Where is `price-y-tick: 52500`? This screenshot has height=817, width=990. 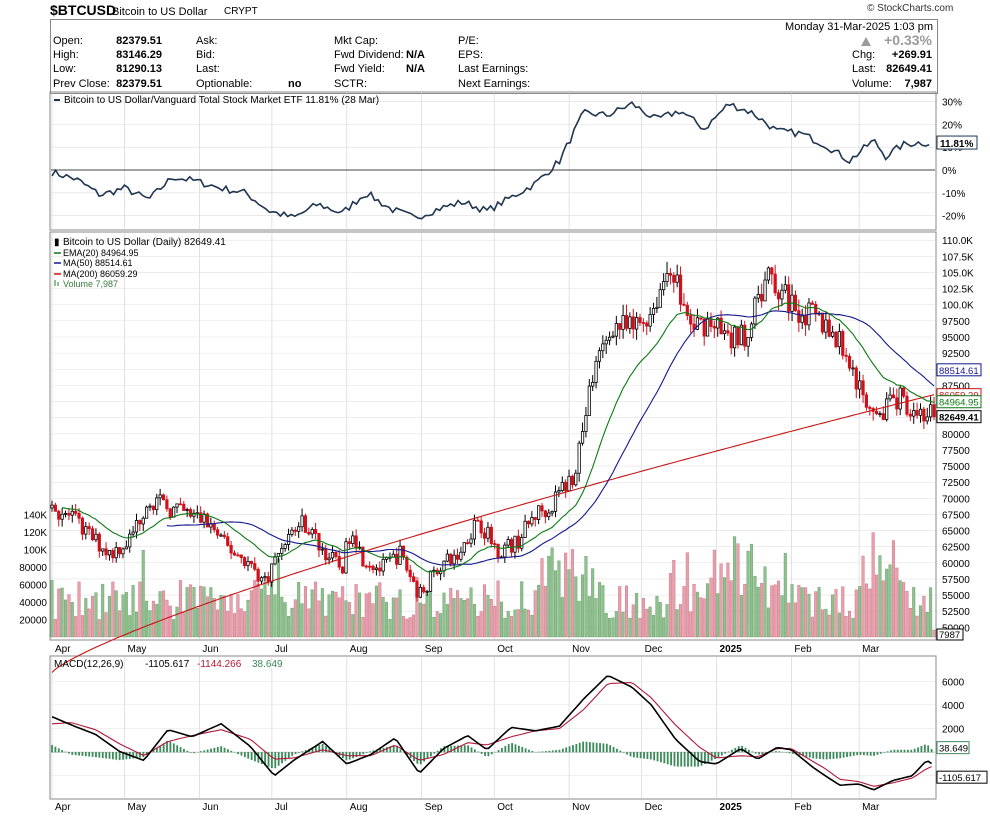 price-y-tick: 52500 is located at coordinates (956, 612).